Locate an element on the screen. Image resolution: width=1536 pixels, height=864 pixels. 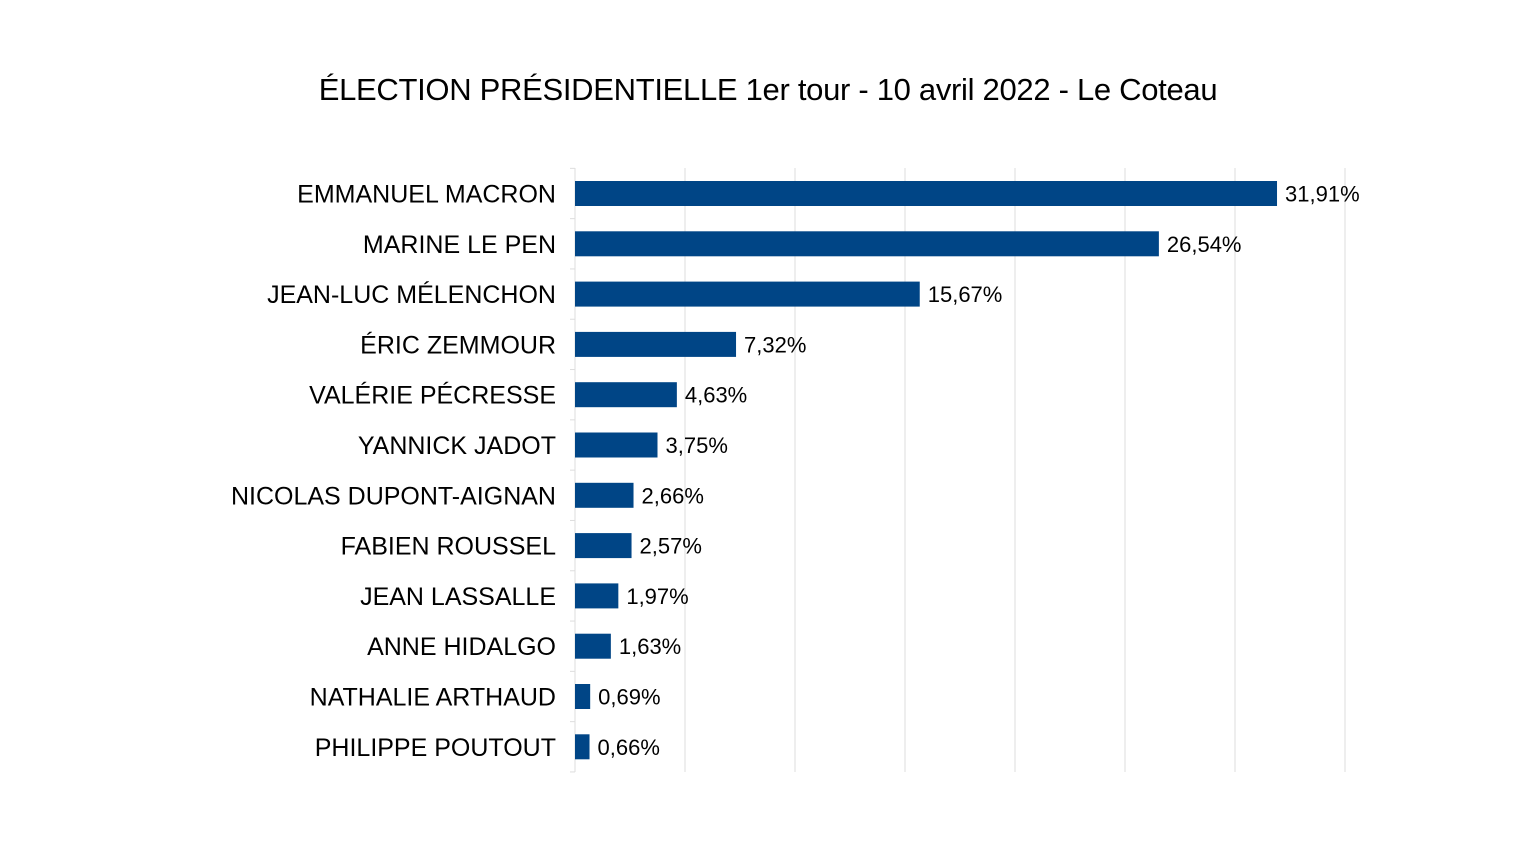
value-label: 26,54% is located at coordinates (1204, 244).